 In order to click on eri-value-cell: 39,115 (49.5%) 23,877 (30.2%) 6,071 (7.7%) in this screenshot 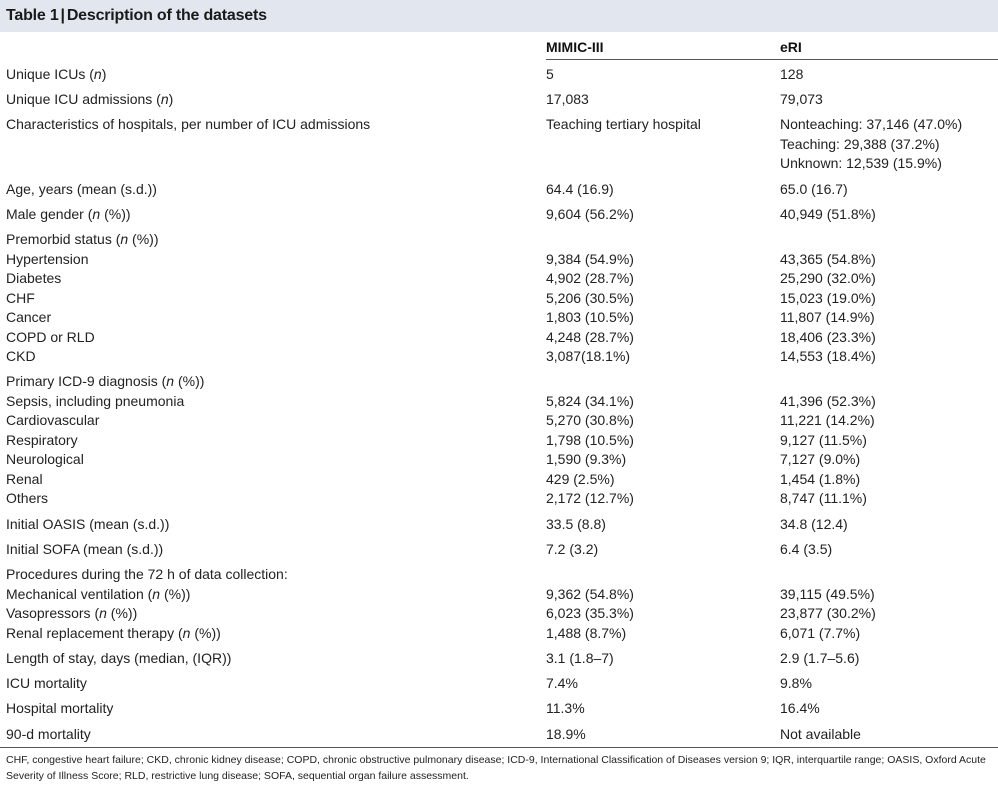, I will do `click(828, 604)`.